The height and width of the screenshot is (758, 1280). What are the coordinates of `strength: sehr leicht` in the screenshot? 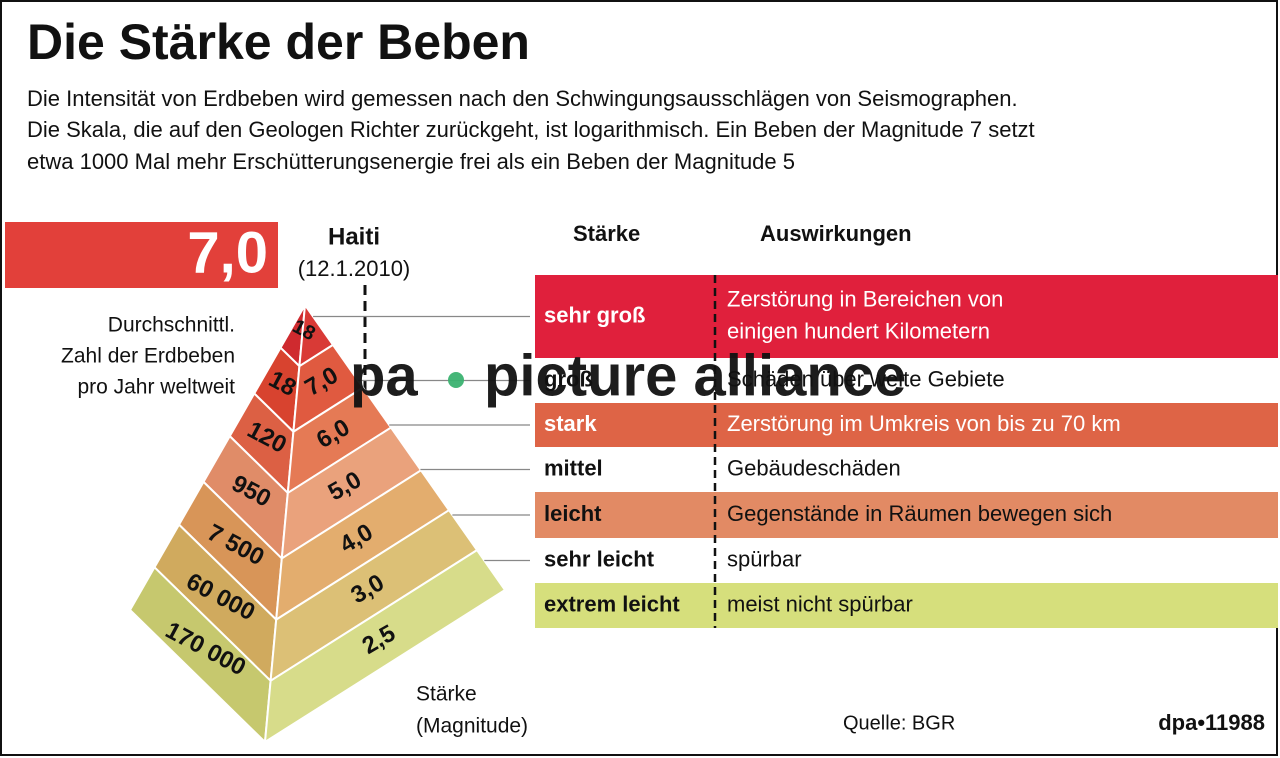 It's located at (599, 558).